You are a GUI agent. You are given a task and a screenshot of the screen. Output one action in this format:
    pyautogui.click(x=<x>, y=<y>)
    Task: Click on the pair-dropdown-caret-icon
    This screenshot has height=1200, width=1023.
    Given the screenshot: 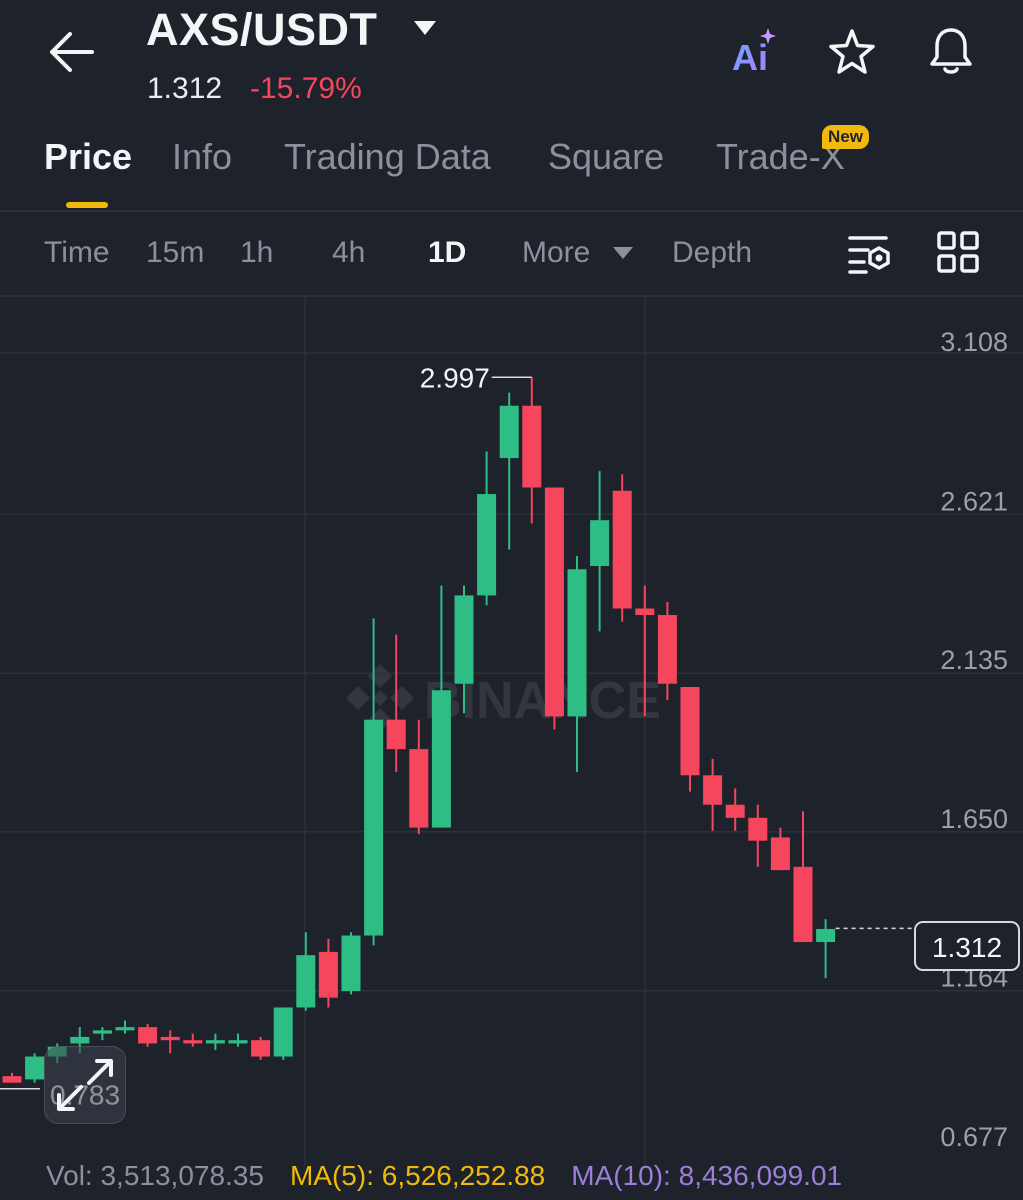 What is the action you would take?
    pyautogui.click(x=425, y=28)
    